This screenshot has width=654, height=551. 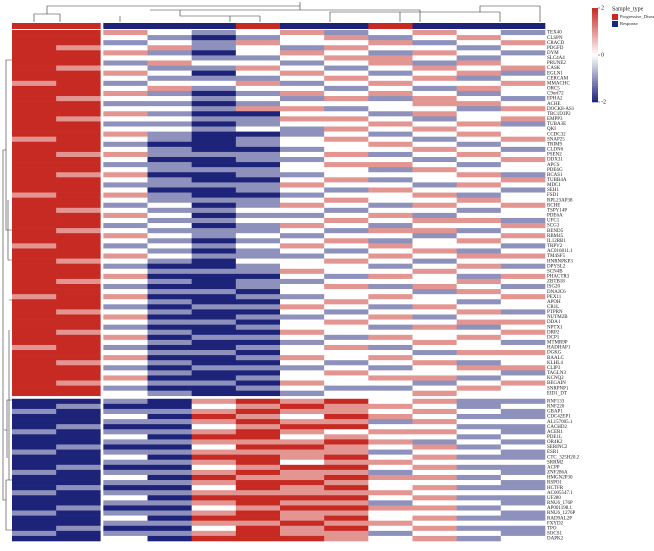 What do you see at coordinates (556, 407) in the screenshot?
I see `row-label: RNF220` at bounding box center [556, 407].